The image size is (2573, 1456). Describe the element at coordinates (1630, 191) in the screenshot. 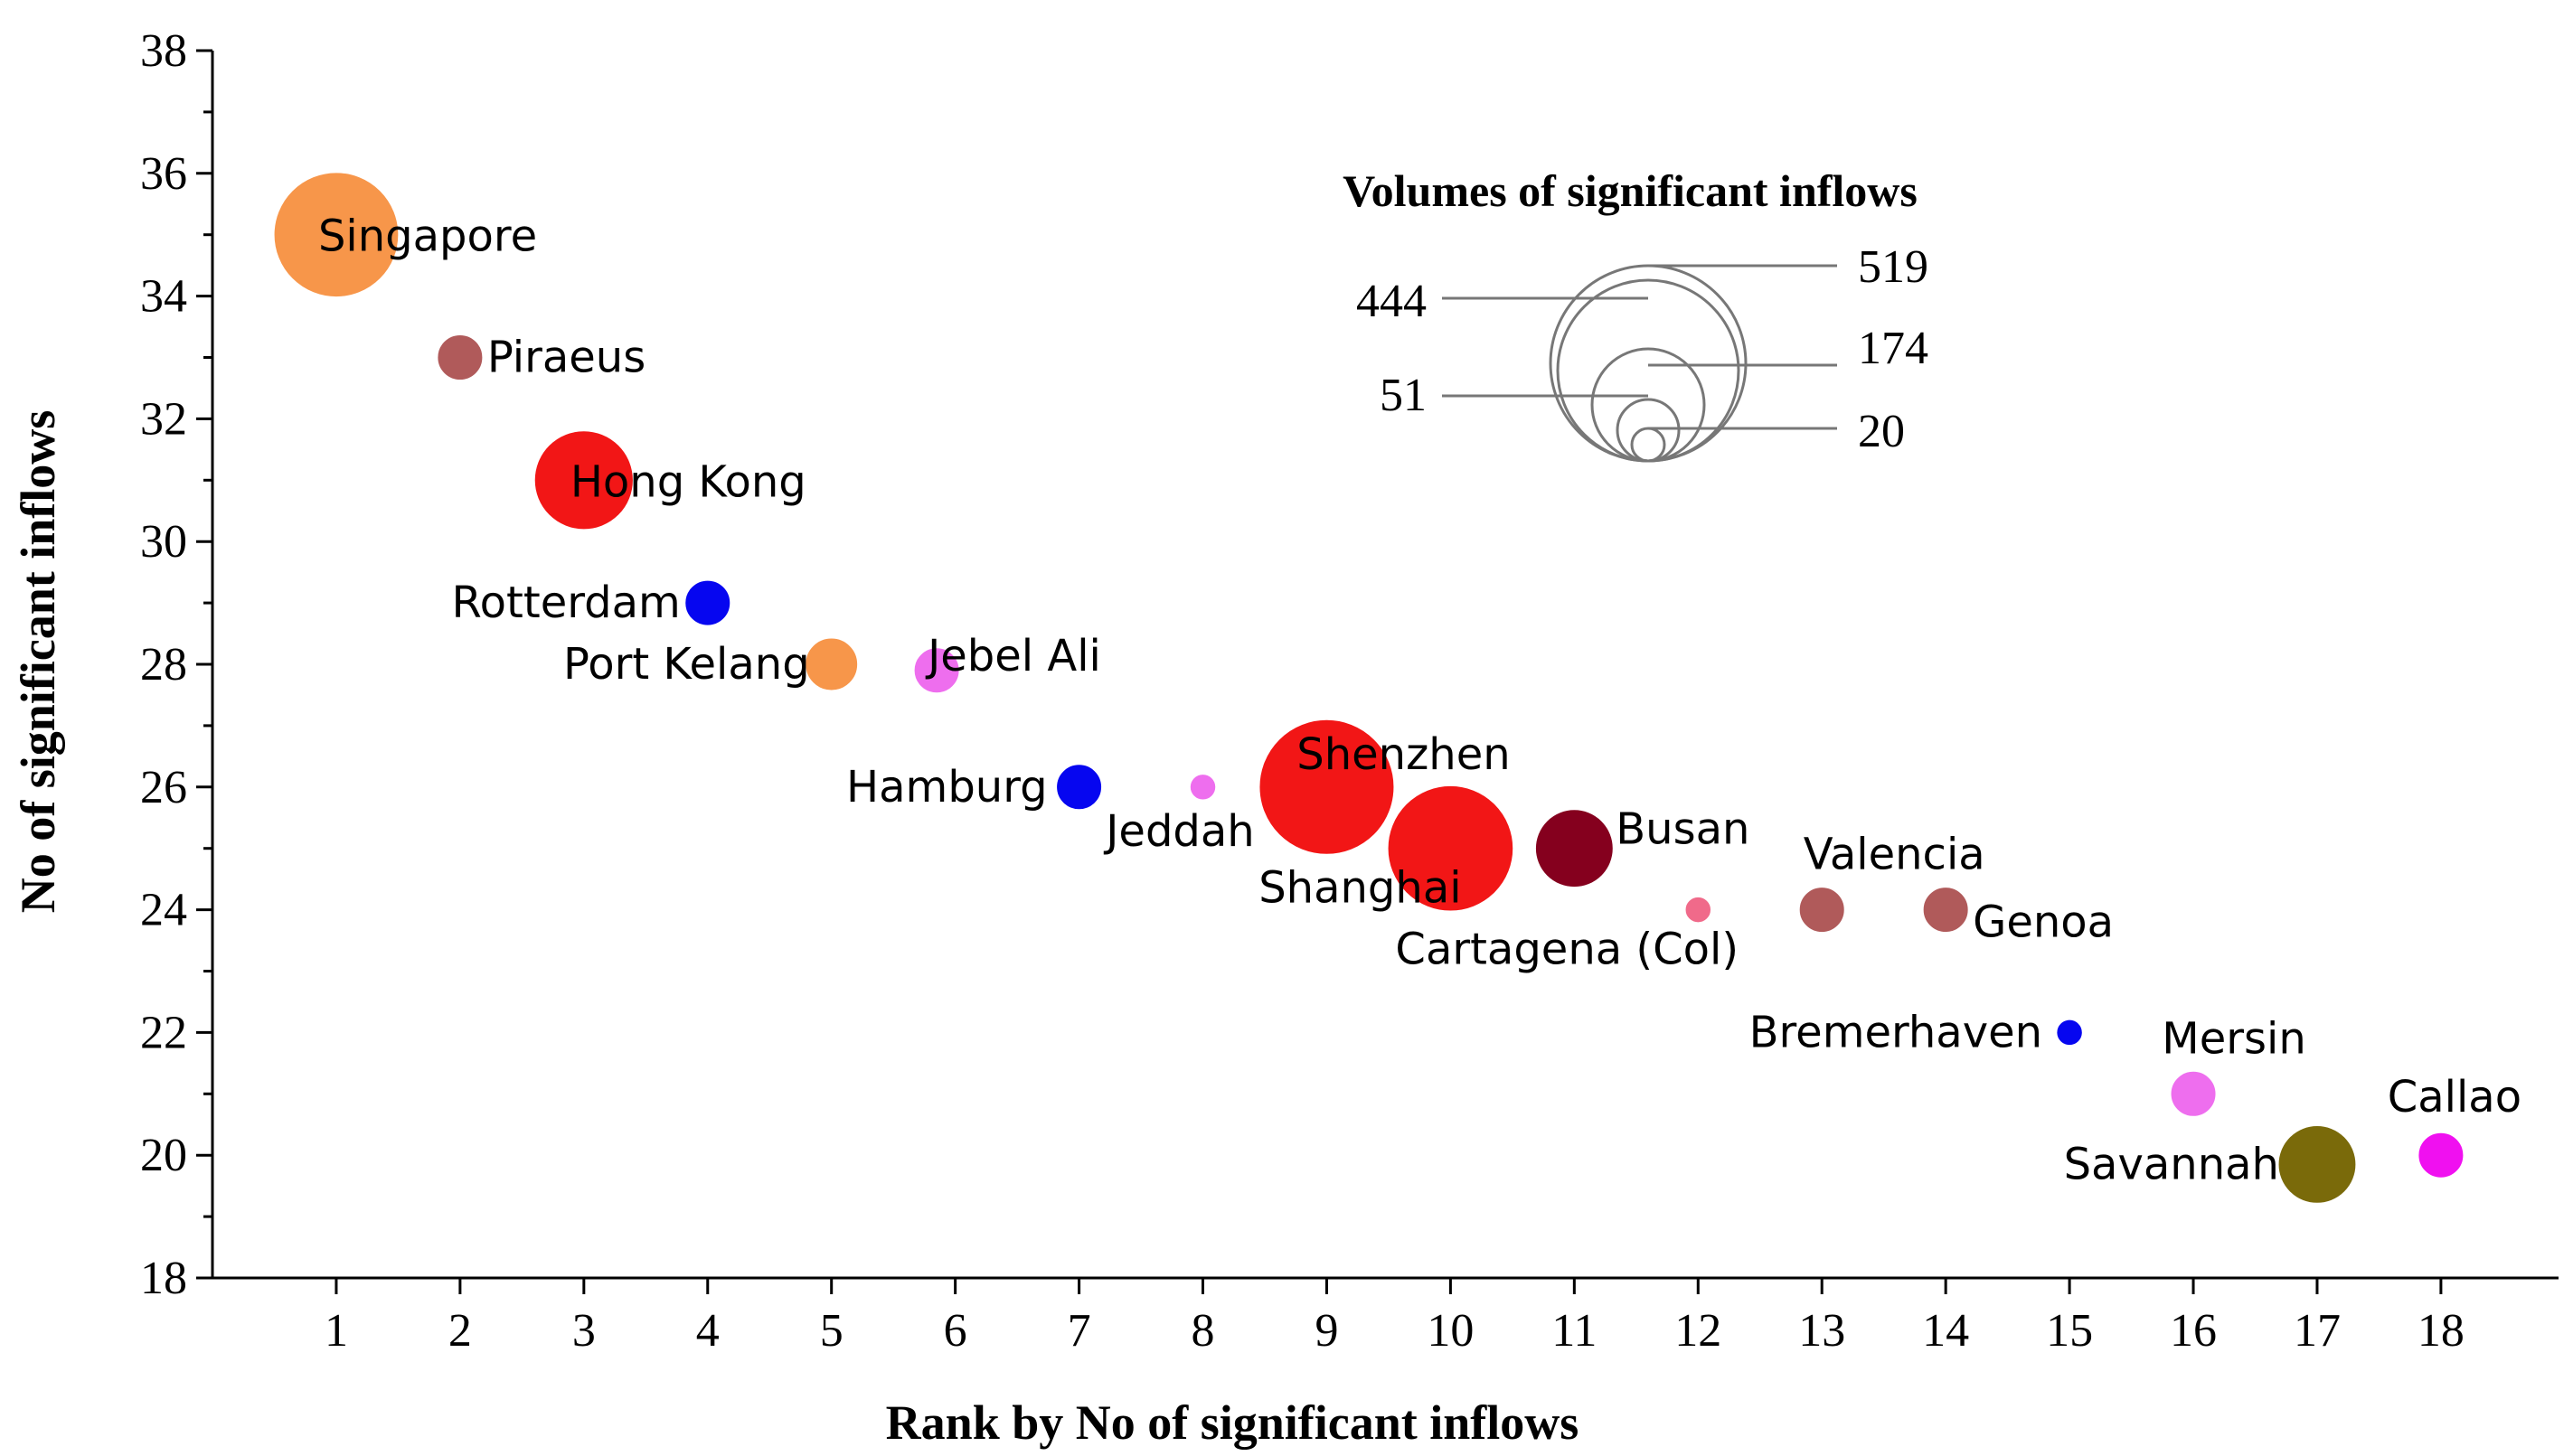

I see `legend-title: Volumes of significant inflows` at that location.